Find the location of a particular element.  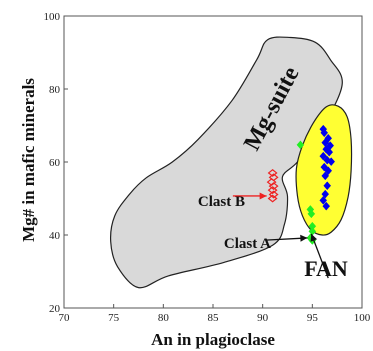

x-axis-title: An in plagioclase is located at coordinates (213, 339).